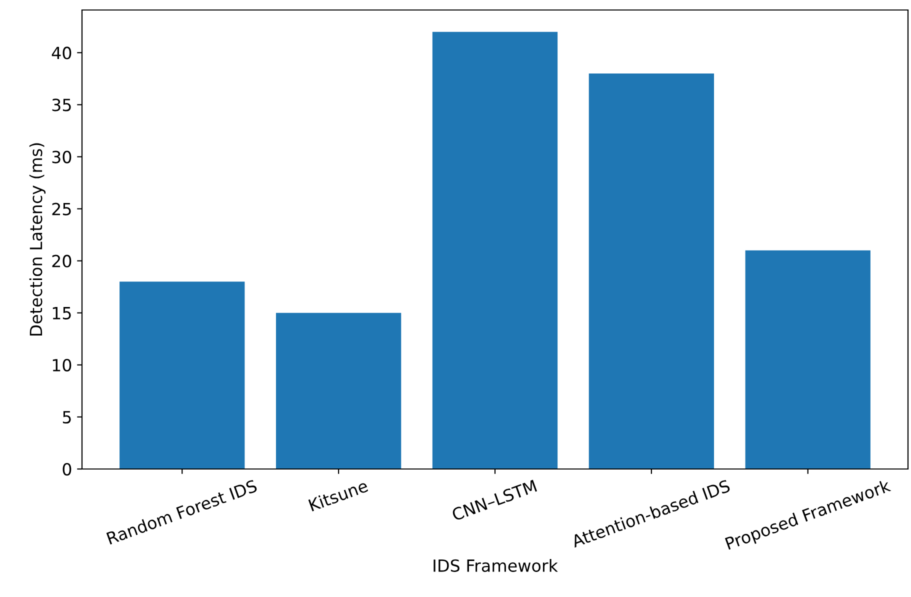 The height and width of the screenshot is (597, 911). I want to click on y-axis-title: Detection Latency (ms), so click(37, 239).